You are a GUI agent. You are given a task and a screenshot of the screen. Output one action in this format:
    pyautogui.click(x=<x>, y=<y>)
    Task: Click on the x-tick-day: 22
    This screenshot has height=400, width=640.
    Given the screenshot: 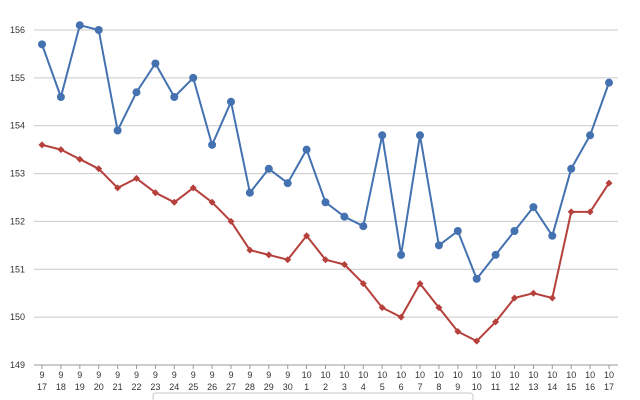 What is the action you would take?
    pyautogui.click(x=136, y=387)
    